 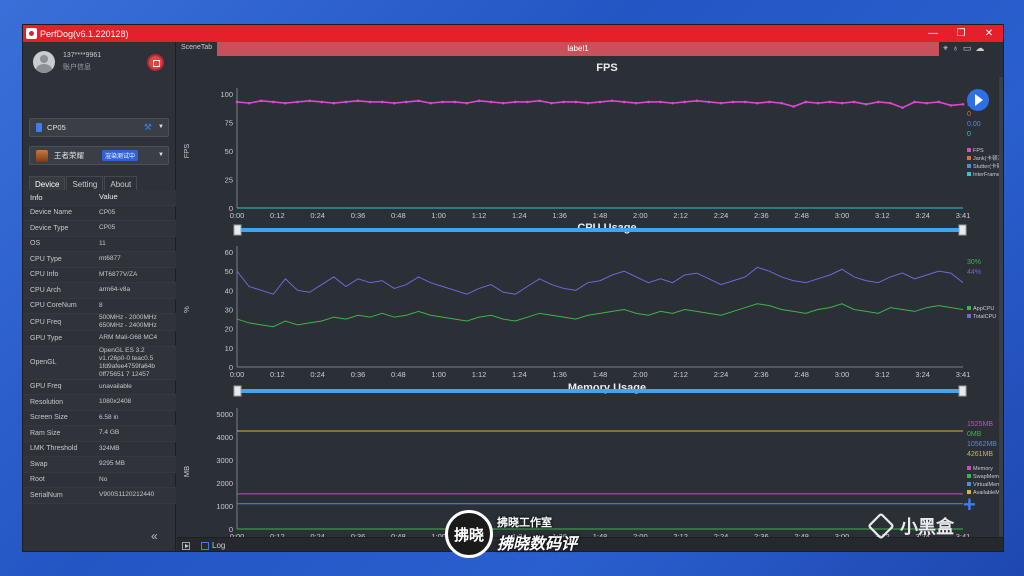 What do you see at coordinates (121, 184) in the screenshot?
I see `tab-about: About` at bounding box center [121, 184].